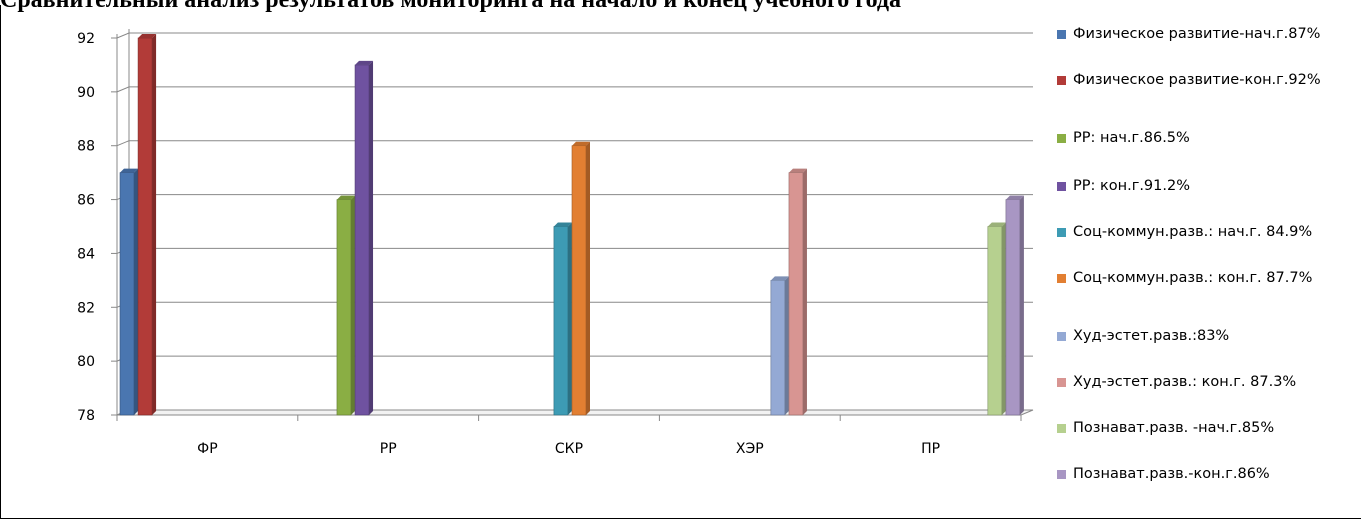 The image size is (1362, 520). What do you see at coordinates (1207, 138) in the screenshot?
I see `legend-item: РР: нач.г.86.5%` at bounding box center [1207, 138].